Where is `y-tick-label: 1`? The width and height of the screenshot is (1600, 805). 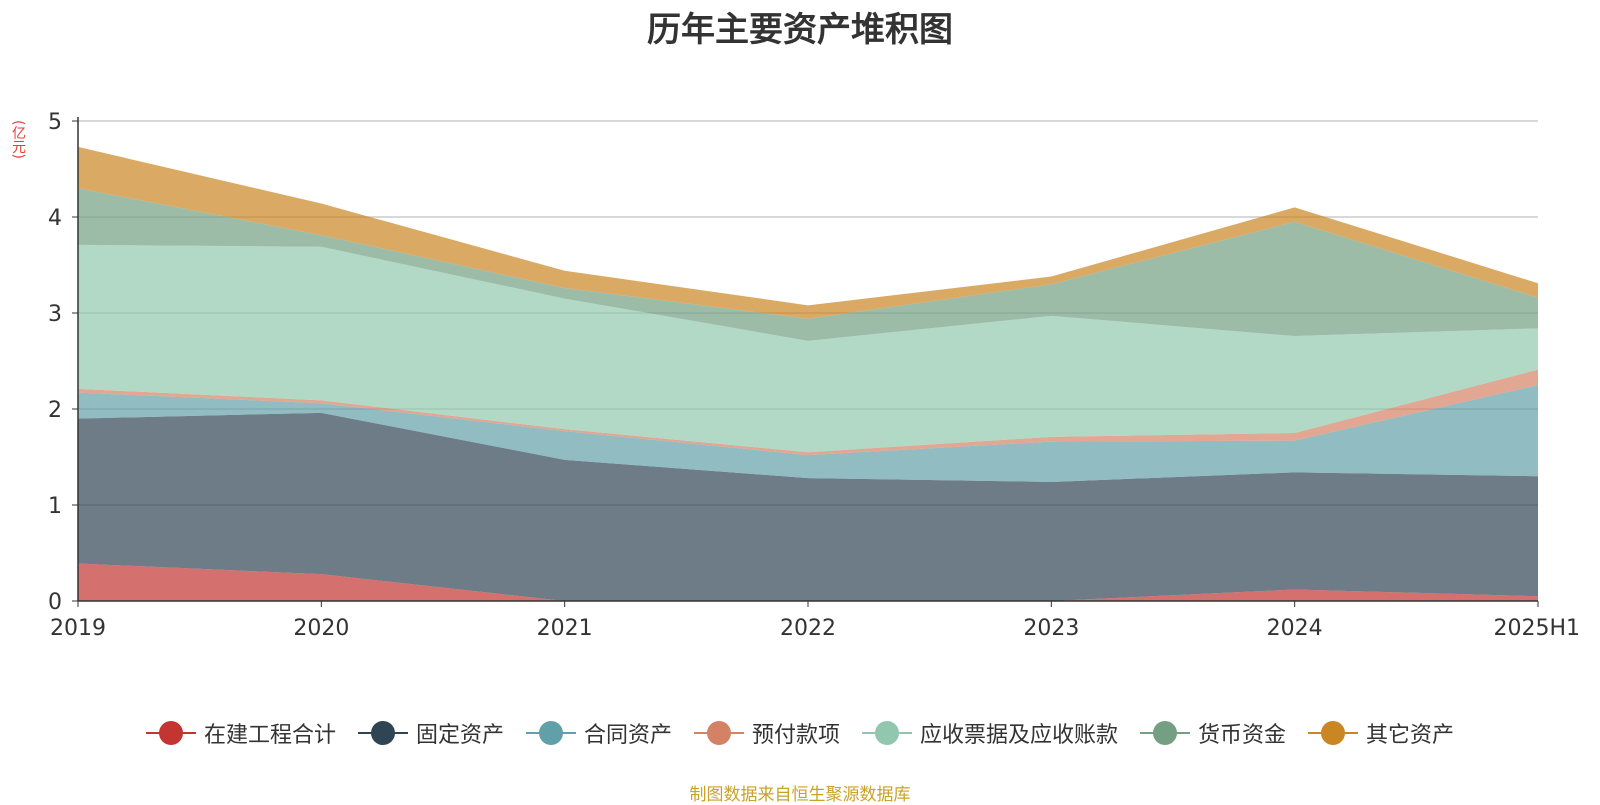
y-tick-label: 1 is located at coordinates (55, 506).